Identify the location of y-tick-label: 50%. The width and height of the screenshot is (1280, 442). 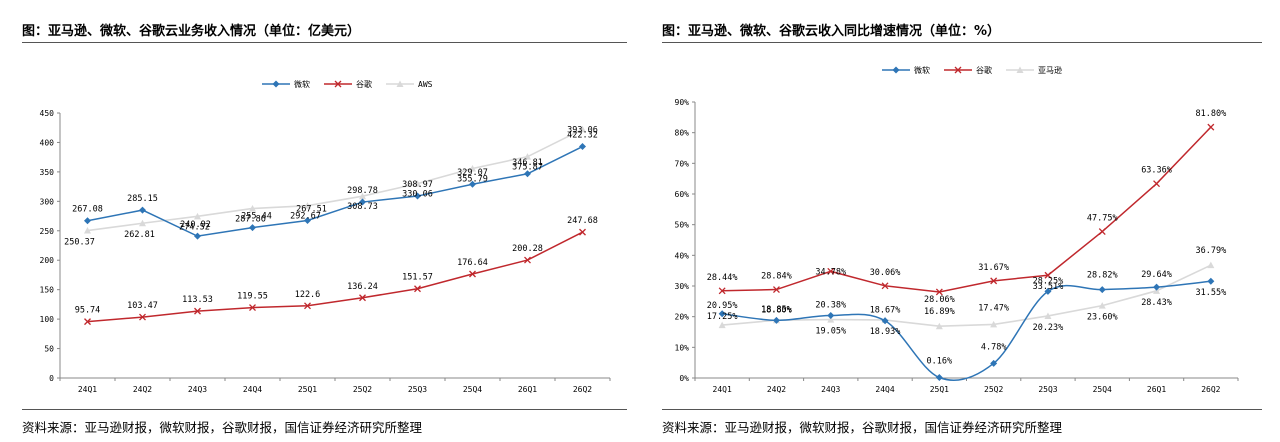
(682, 225).